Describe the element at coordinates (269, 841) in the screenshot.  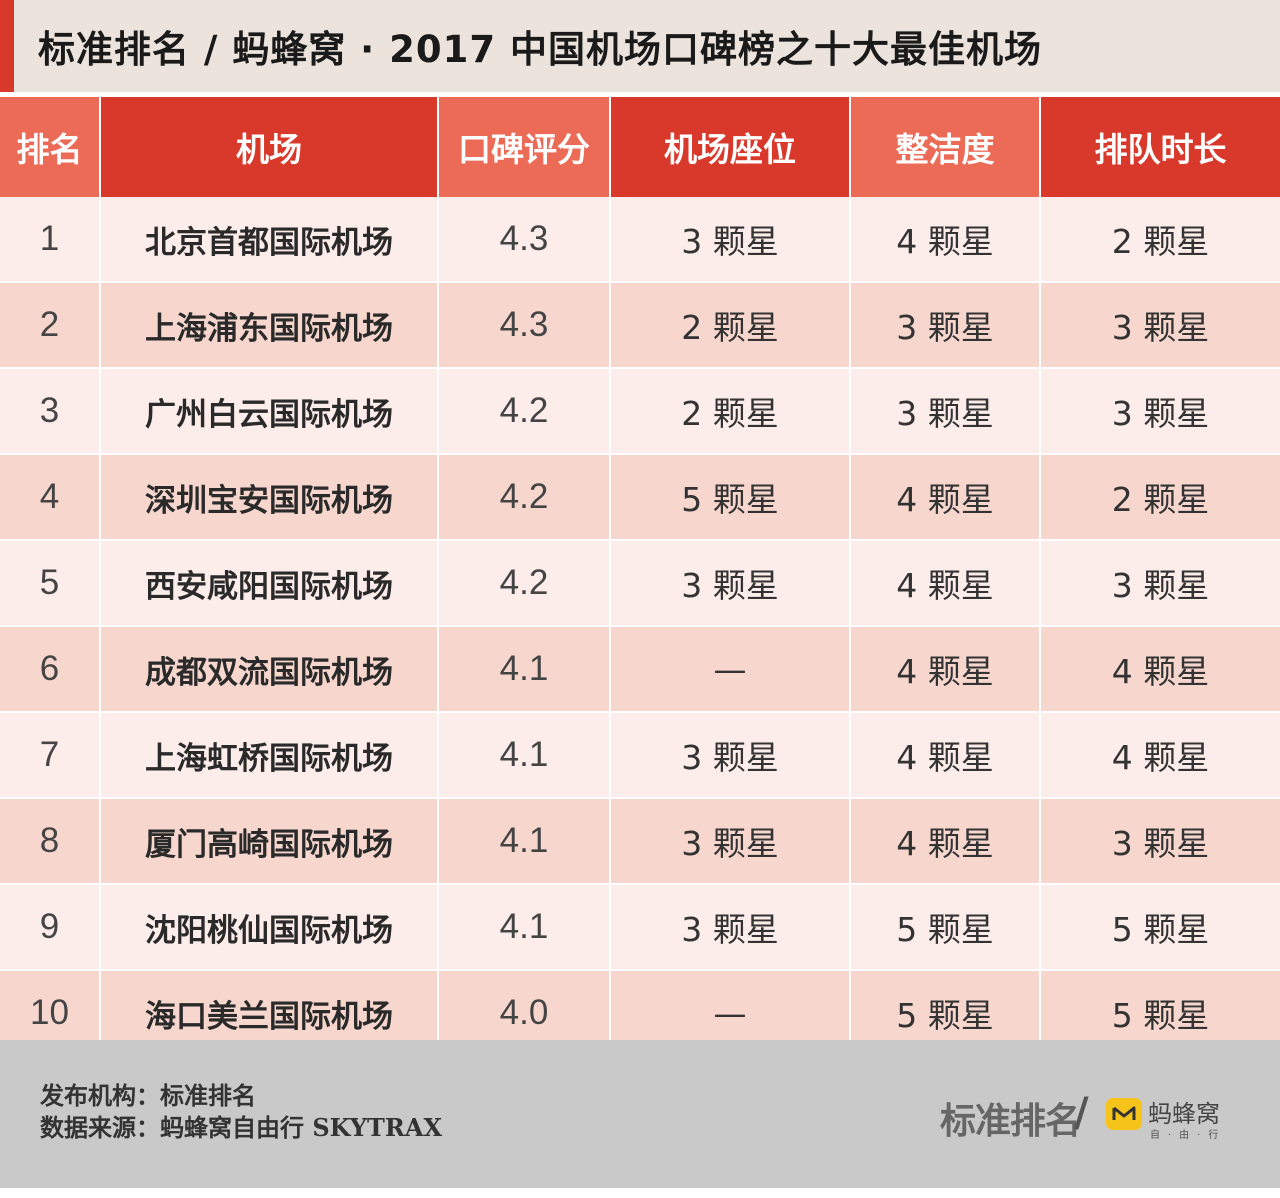
I see `airport-cell: 厦门高崎国际机场` at that location.